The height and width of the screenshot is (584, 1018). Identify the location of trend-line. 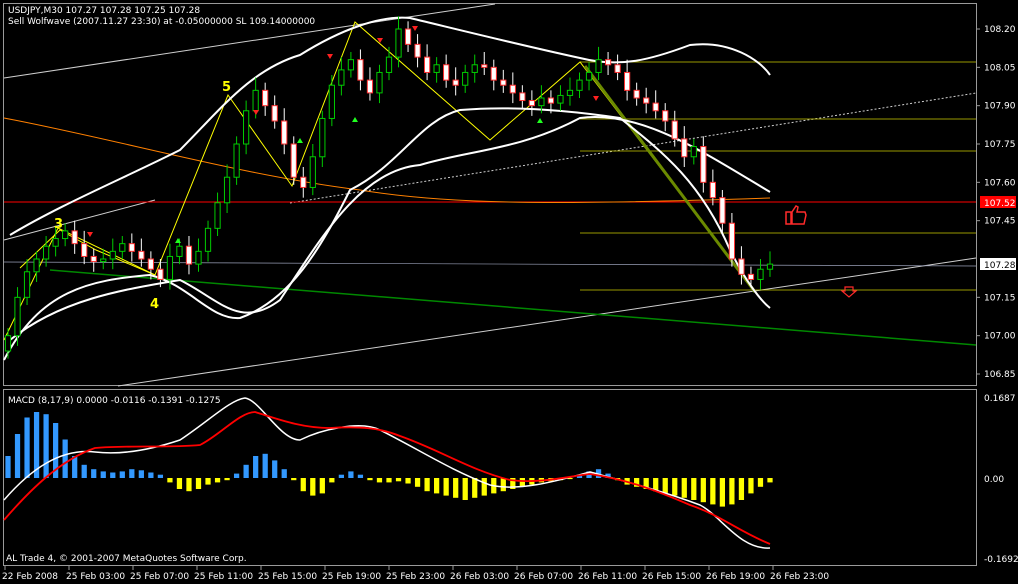
(513, 307).